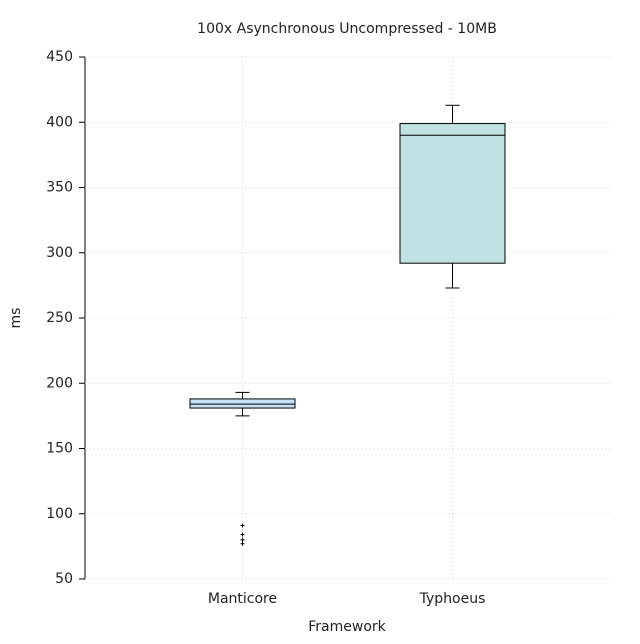 The height and width of the screenshot is (644, 640). Describe the element at coordinates (347, 627) in the screenshot. I see `x-axis-label: Framework` at that location.